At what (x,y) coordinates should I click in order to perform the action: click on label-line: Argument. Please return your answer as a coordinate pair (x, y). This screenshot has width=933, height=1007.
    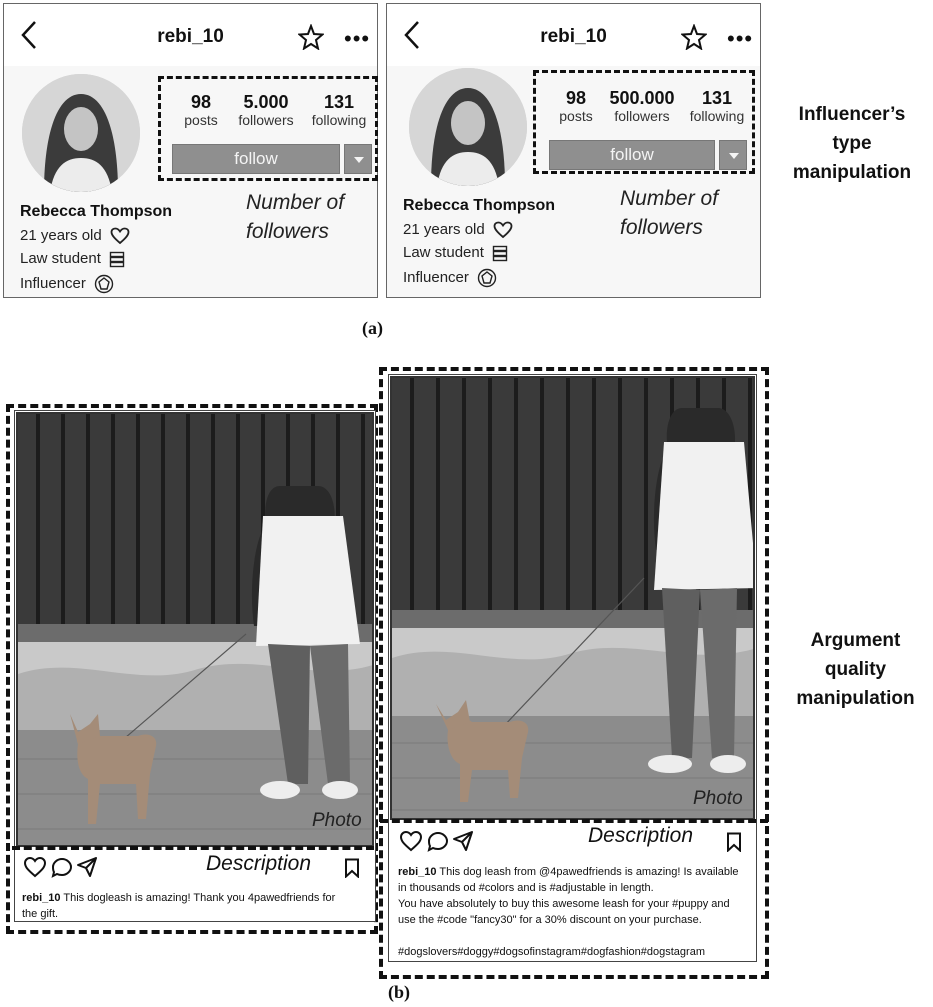
    Looking at the image, I should click on (855, 640).